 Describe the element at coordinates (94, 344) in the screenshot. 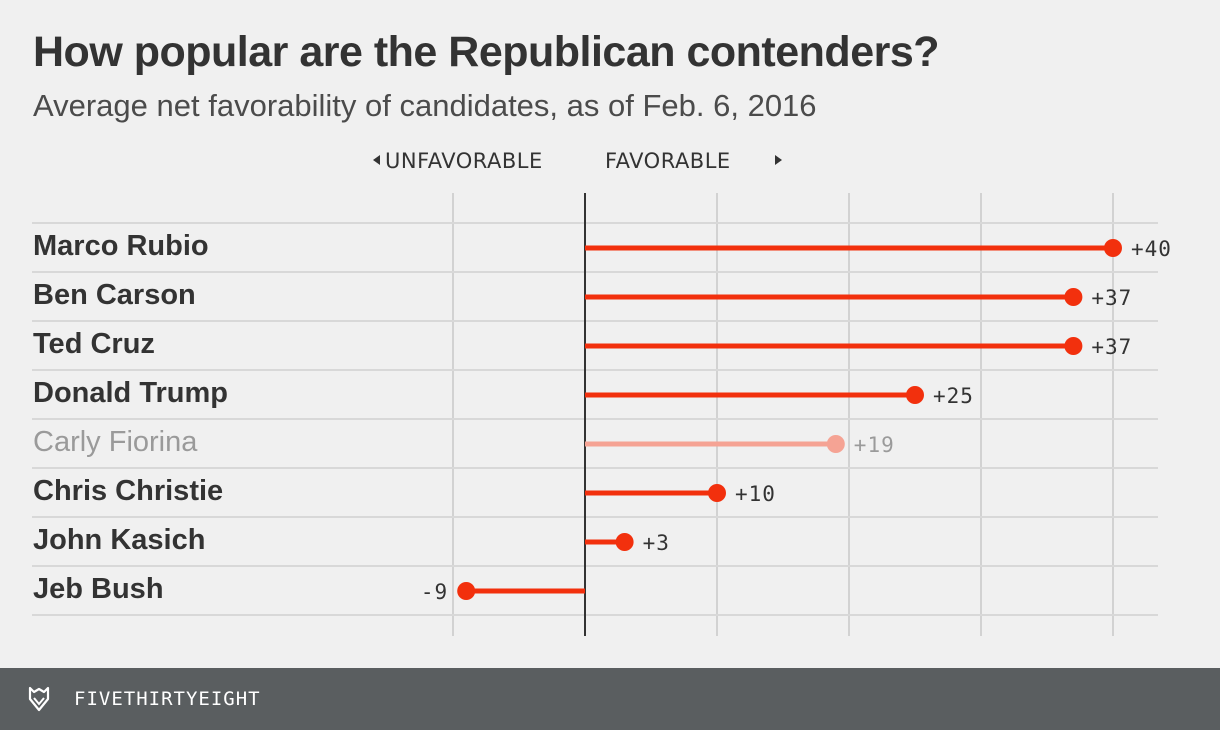

I see `category-label: Ted Cruz` at that location.